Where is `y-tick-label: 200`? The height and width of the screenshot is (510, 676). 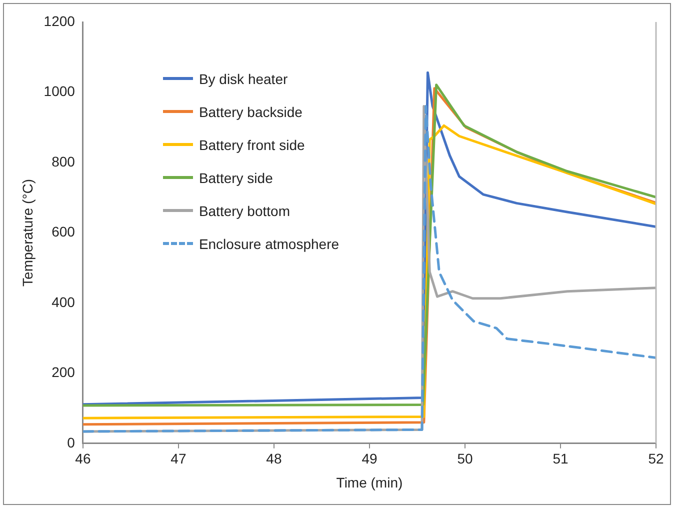 y-tick-label: 200 is located at coordinates (64, 372).